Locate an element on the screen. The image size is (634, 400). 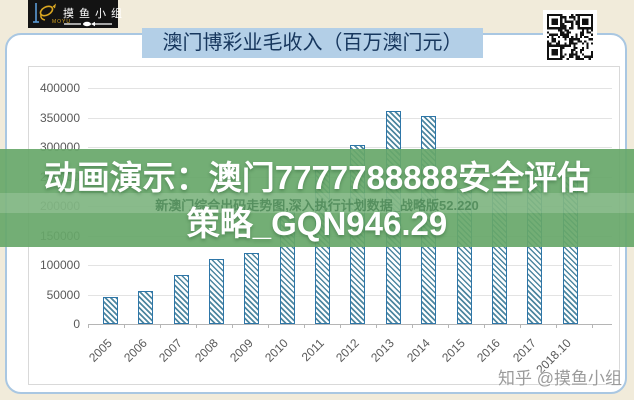
overlay-text-line1: 动画演示：澳门7777788888安全评估 is located at coordinates (317, 177).